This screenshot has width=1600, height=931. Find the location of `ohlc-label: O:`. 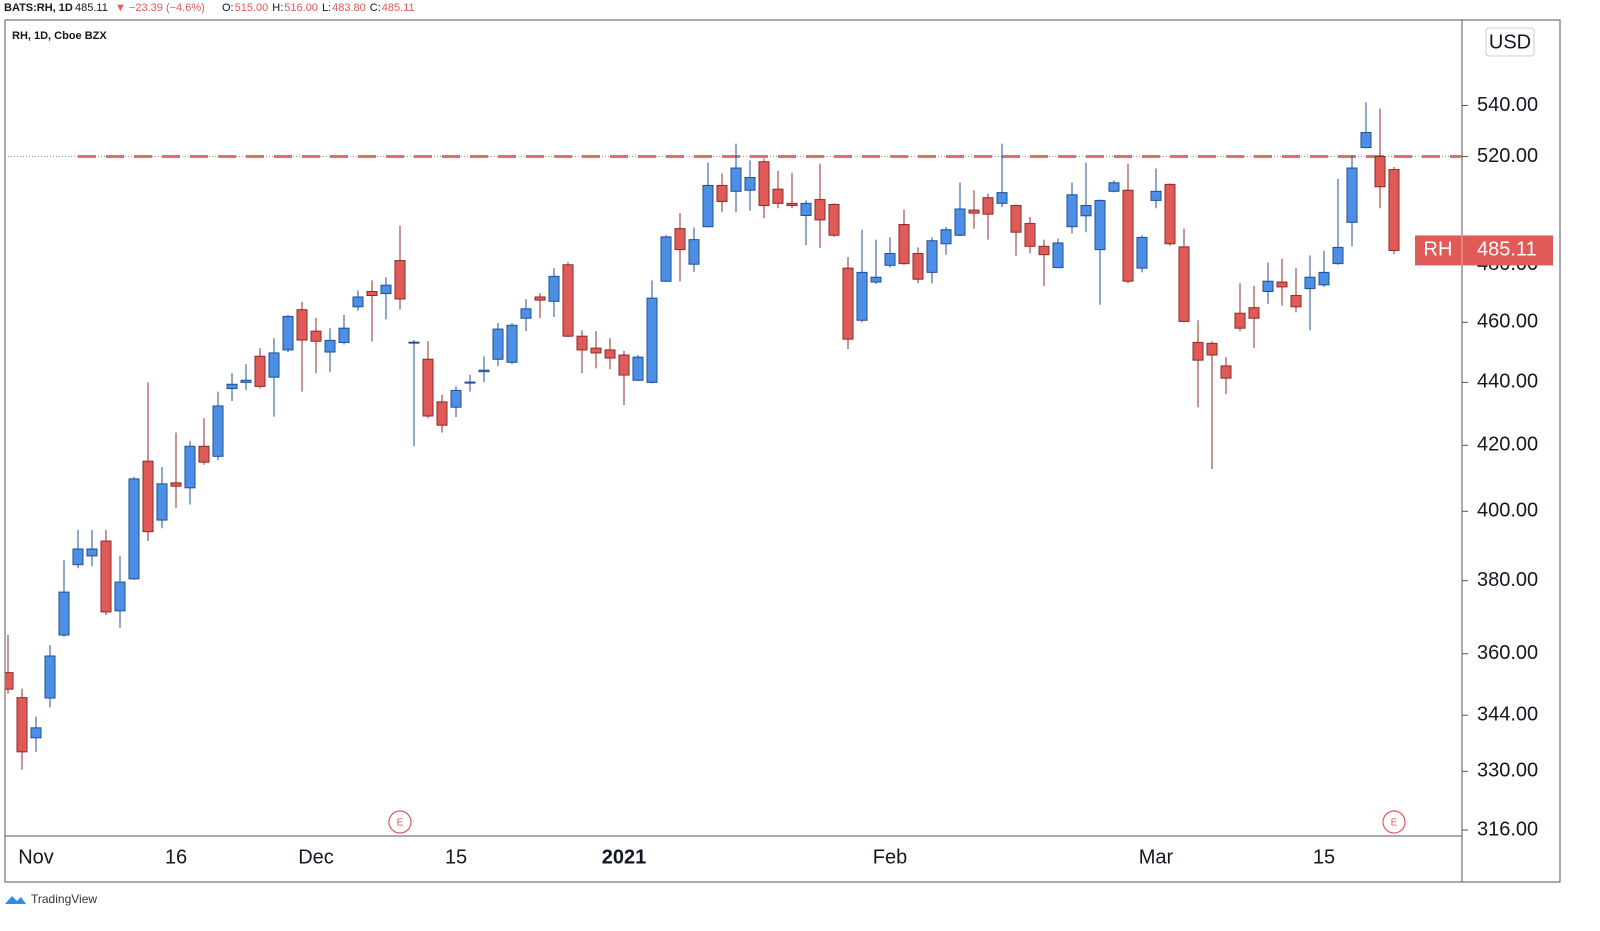

ohlc-label: O: is located at coordinates (228, 8).